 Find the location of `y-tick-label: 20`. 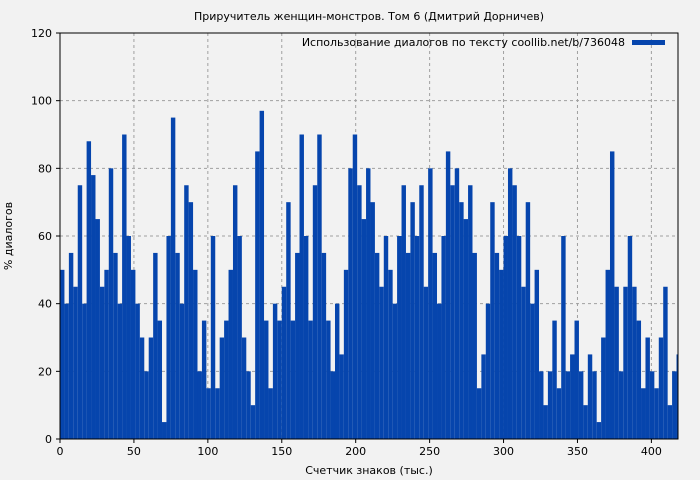

y-tick-label: 20 is located at coordinates (45, 371).